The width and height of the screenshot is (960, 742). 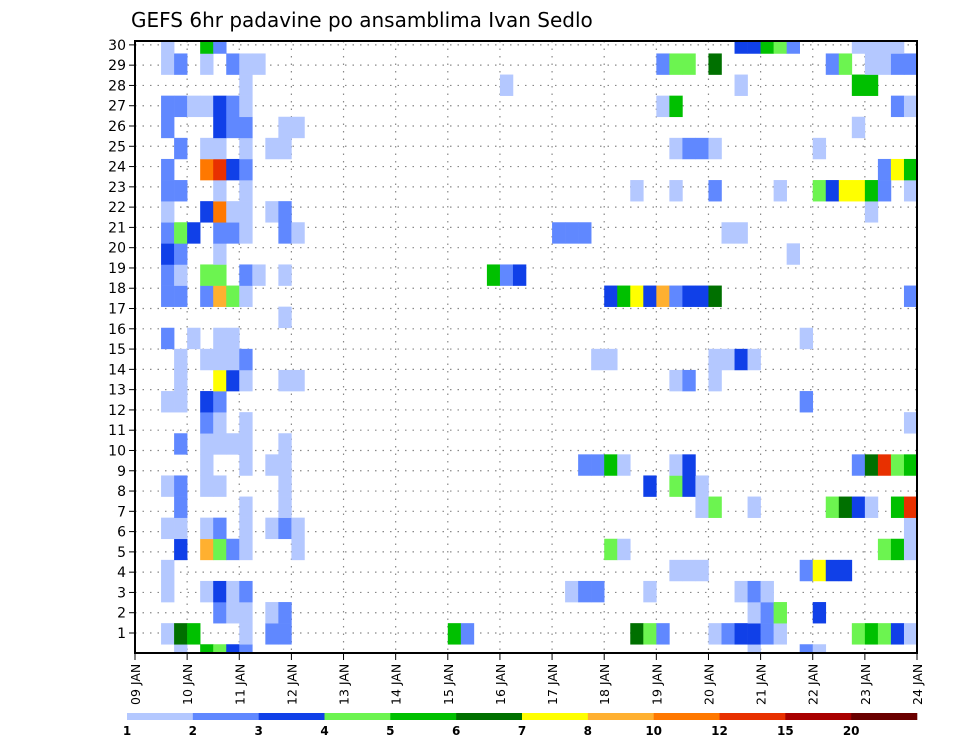 What do you see at coordinates (121, 512) in the screenshot?
I see `y-tick-label: 7` at bounding box center [121, 512].